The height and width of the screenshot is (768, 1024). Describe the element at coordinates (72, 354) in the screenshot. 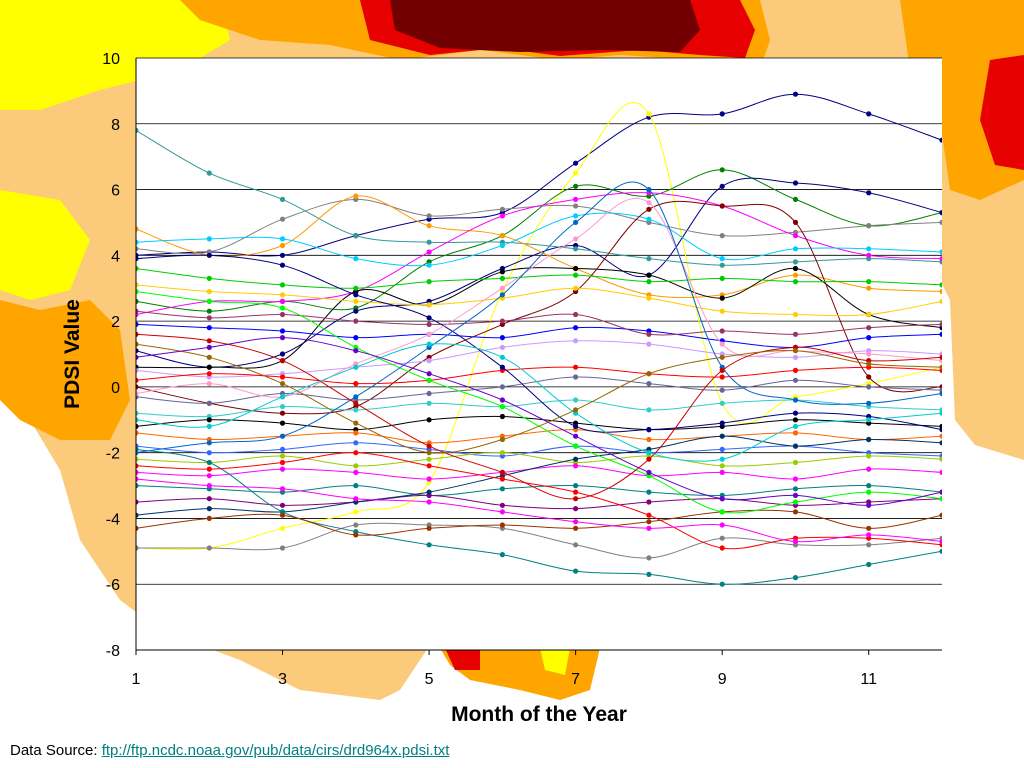

I see `y-axis-title: PDSI Value` at that location.